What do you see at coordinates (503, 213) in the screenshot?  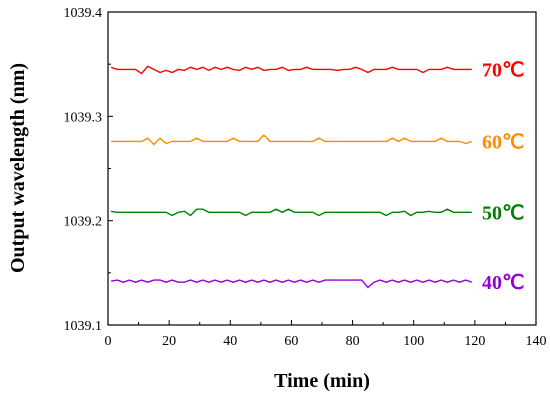 I see `series-label: 50℃` at bounding box center [503, 213].